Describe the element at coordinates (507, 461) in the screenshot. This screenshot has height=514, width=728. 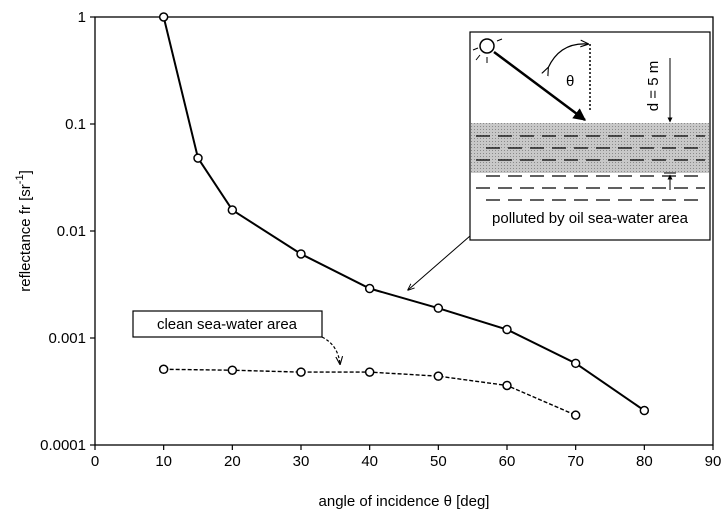
I see `x-tick-label: 60` at that location.